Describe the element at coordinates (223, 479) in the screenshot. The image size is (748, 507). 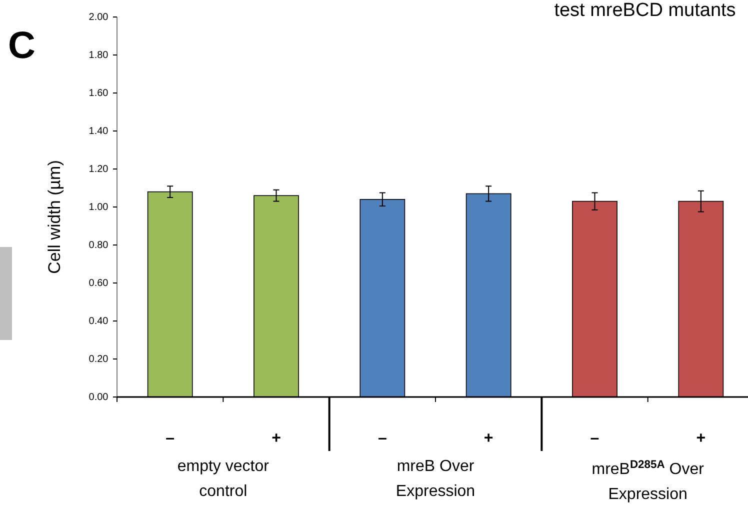
I see `text: empty vector control` at that location.